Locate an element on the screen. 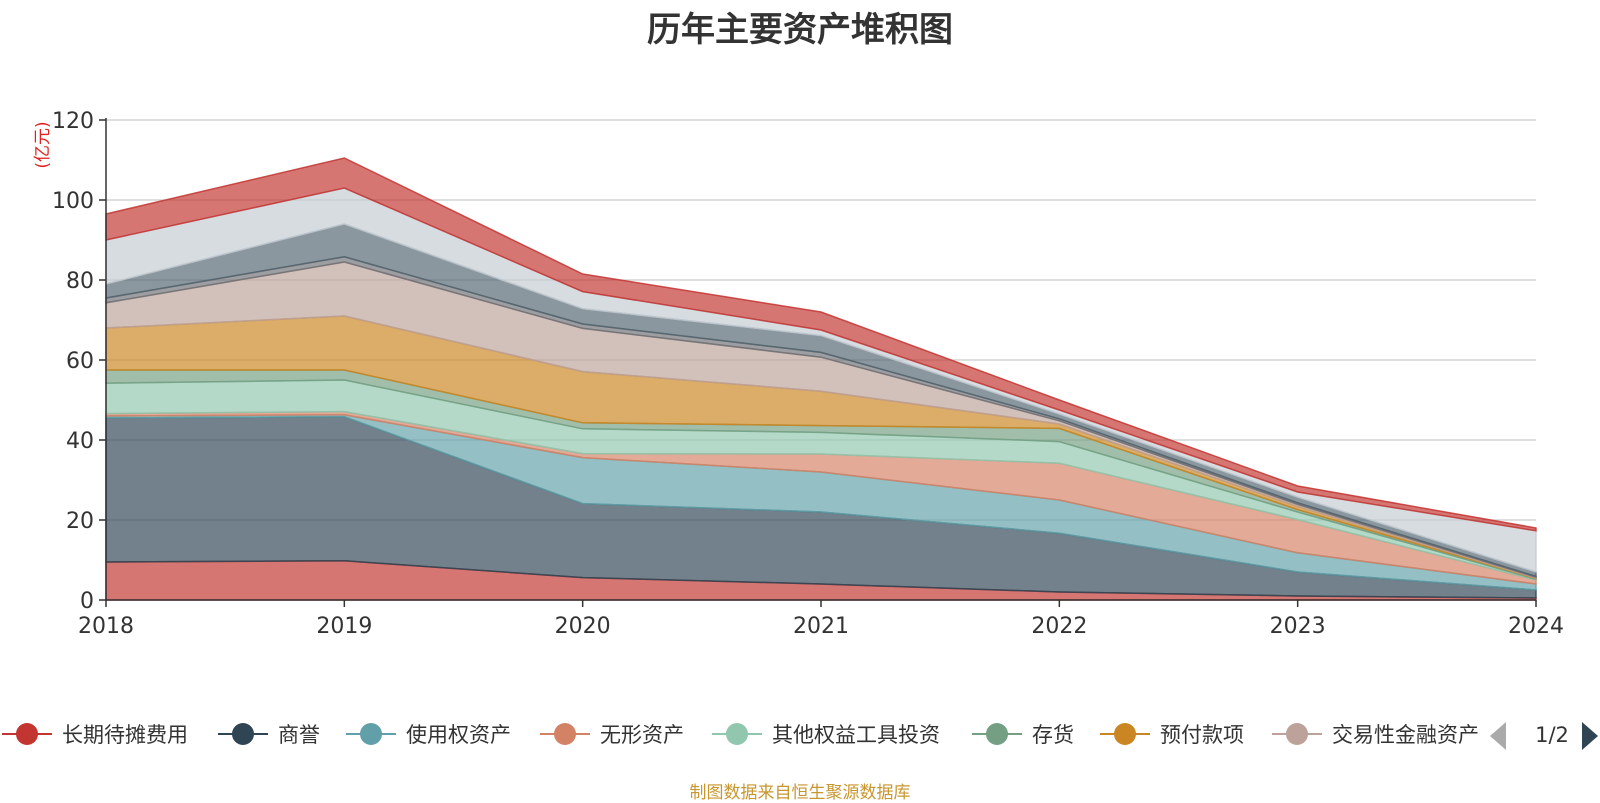  y-tick-label: 120 is located at coordinates (73, 121).